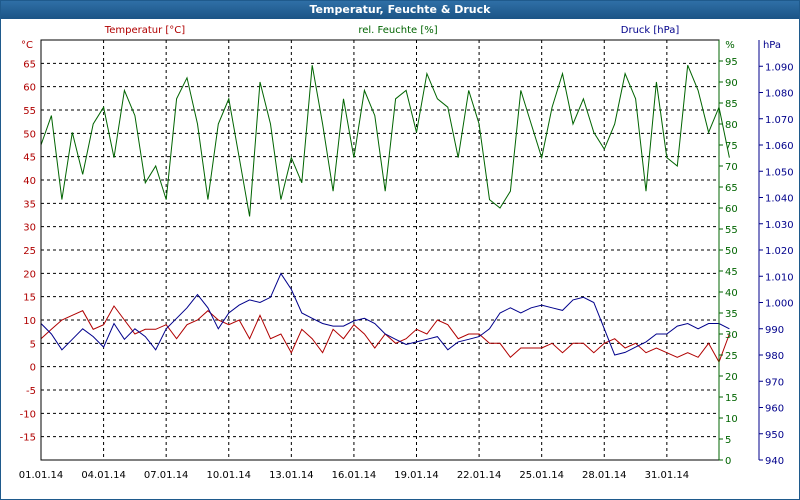  I want to click on humidity-tick-label: 75, so click(731, 146).